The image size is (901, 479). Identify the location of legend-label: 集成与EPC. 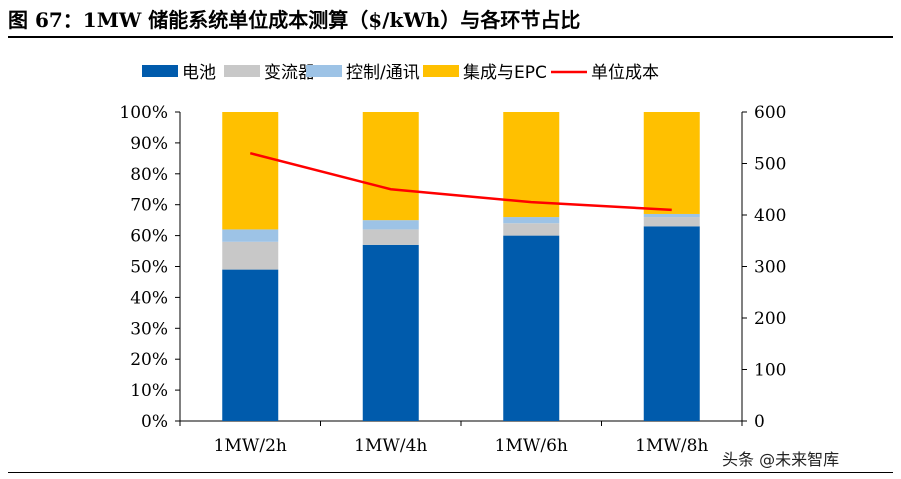
(505, 73).